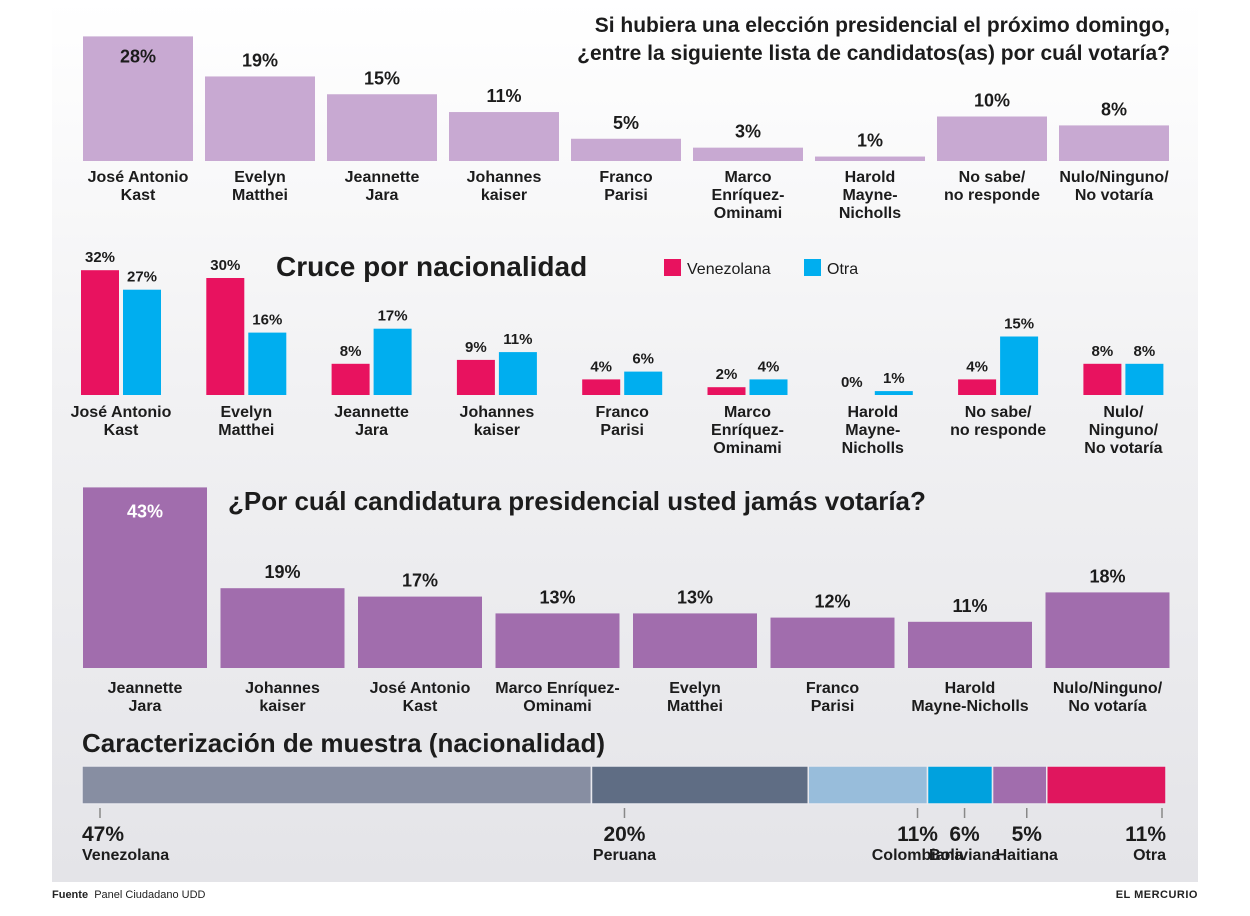 The height and width of the screenshot is (916, 1250). I want to click on chart3-value-label: 11%, so click(969, 606).